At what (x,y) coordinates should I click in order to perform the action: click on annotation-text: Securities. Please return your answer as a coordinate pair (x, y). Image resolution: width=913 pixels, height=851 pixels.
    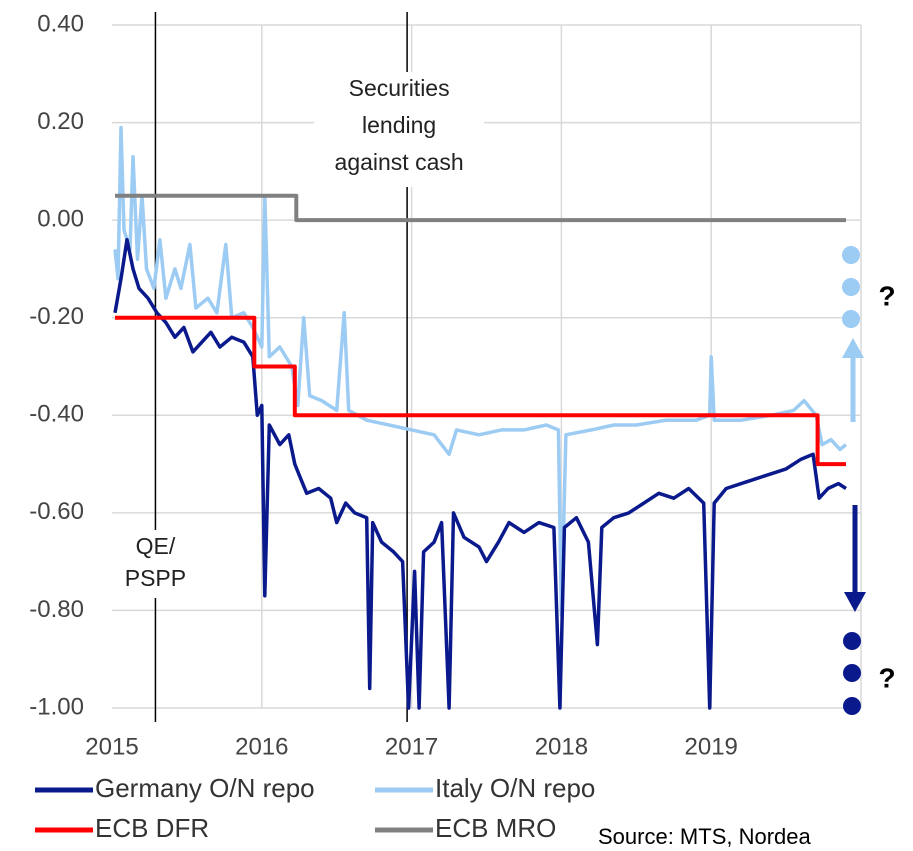
    Looking at the image, I should click on (399, 88).